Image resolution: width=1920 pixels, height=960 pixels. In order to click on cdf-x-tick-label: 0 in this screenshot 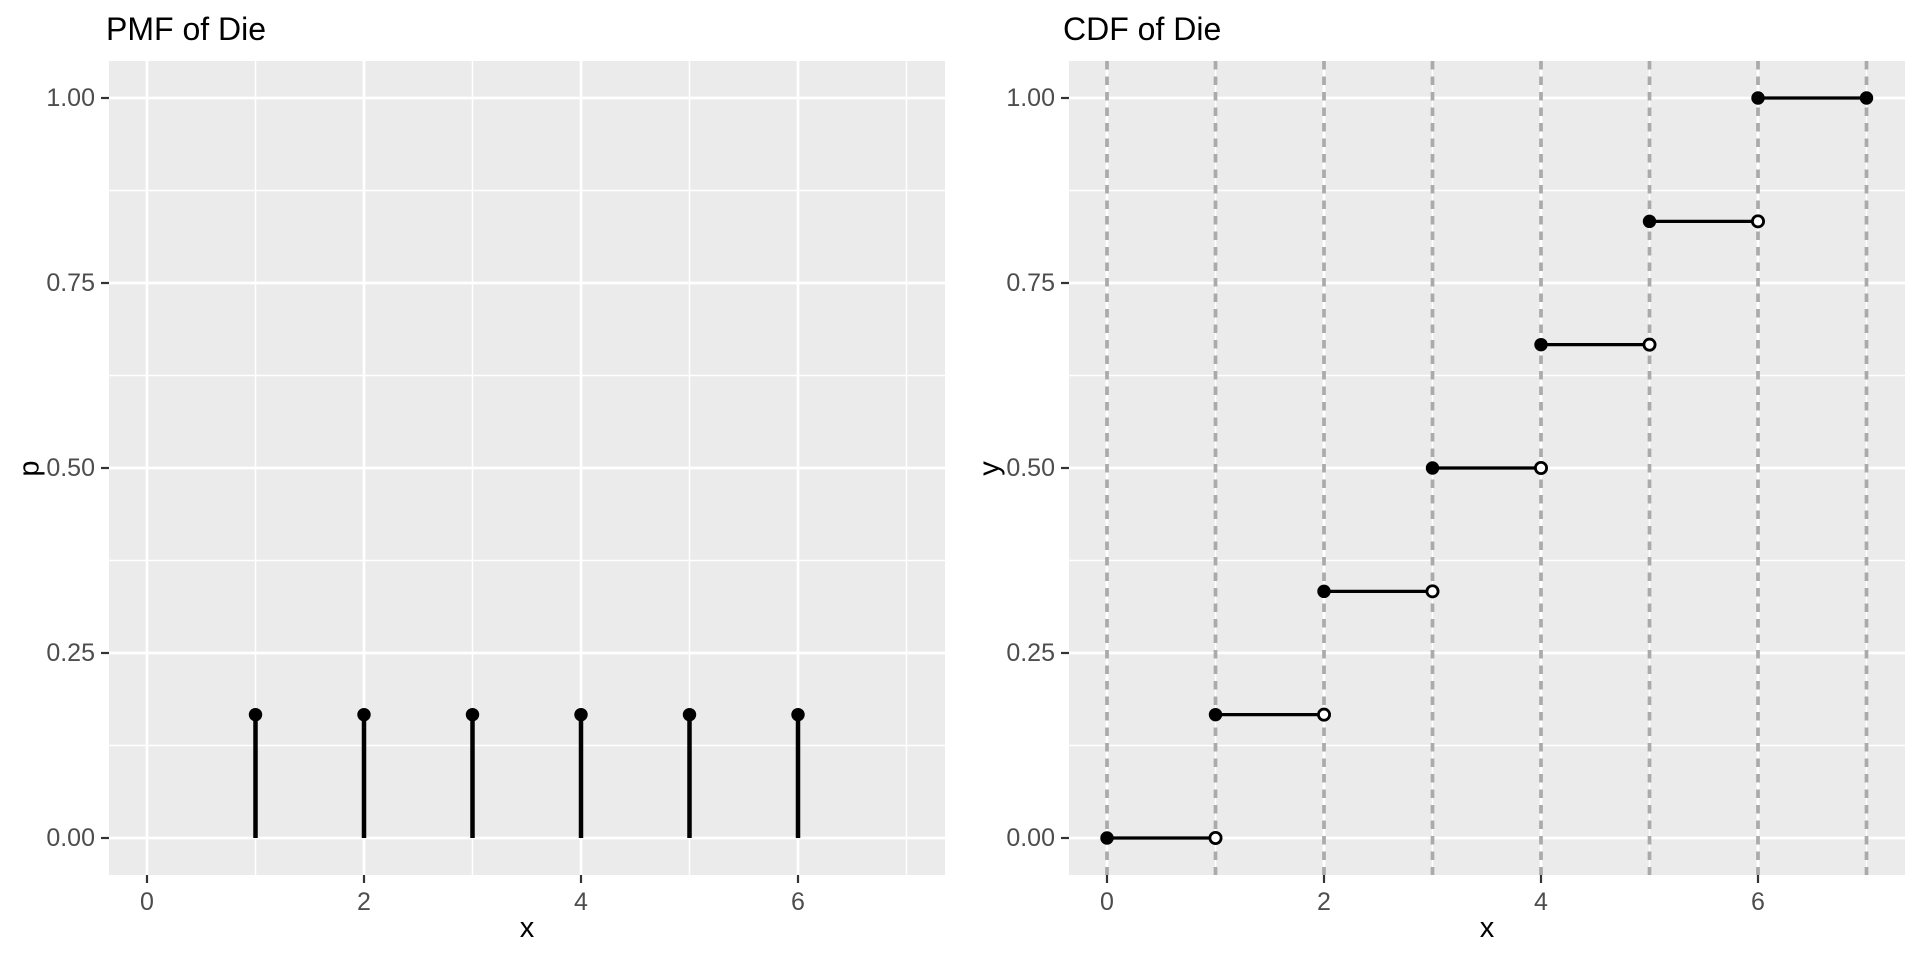, I will do `click(1107, 902)`.